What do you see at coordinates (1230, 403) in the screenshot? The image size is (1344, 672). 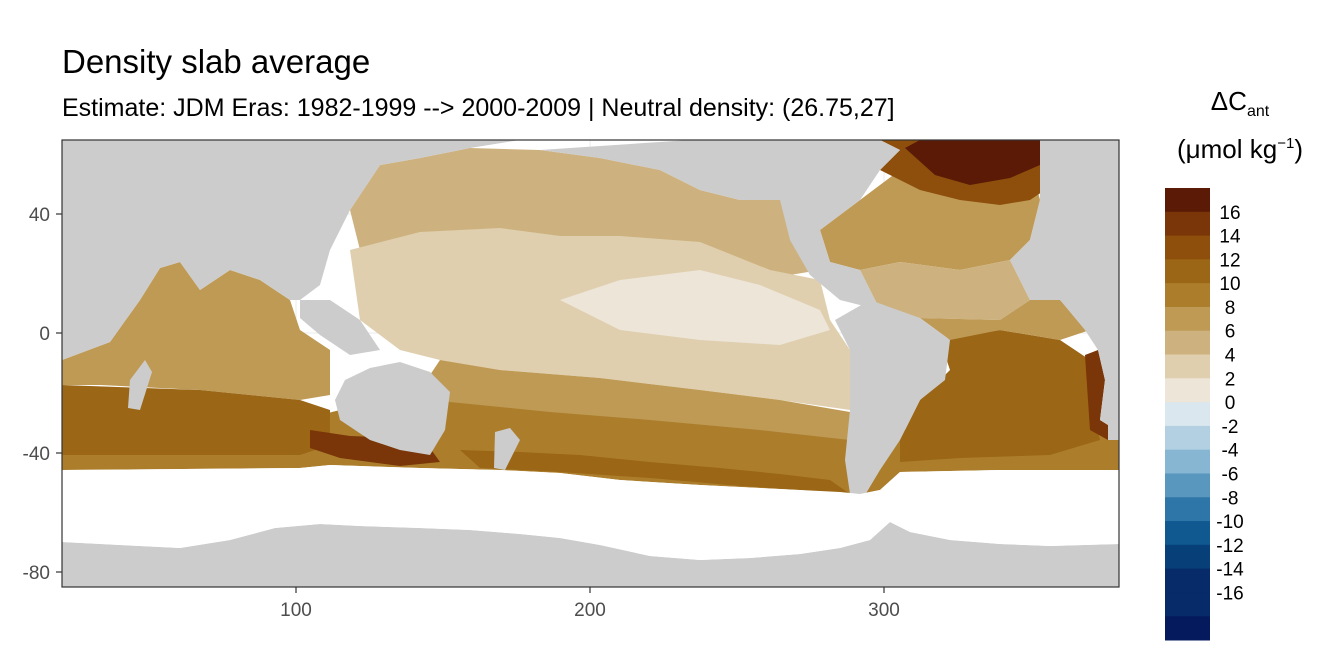 I see `legend-label: 0` at bounding box center [1230, 403].